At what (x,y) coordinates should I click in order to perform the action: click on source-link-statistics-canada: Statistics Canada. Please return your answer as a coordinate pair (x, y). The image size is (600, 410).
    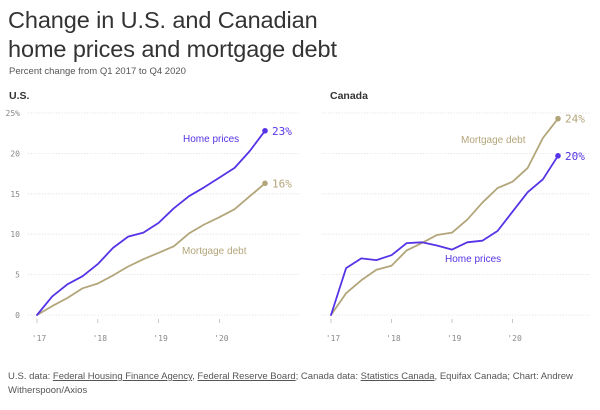
    Looking at the image, I should click on (397, 376).